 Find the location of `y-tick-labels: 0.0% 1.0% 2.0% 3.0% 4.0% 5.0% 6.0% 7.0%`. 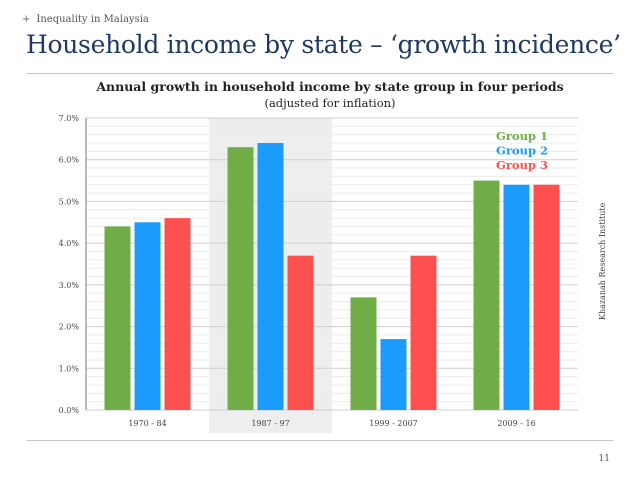

y-tick-labels: 0.0% 1.0% 2.0% 3.0% 4.0% 5.0% 6.0% 7.0% is located at coordinates (69, 264).